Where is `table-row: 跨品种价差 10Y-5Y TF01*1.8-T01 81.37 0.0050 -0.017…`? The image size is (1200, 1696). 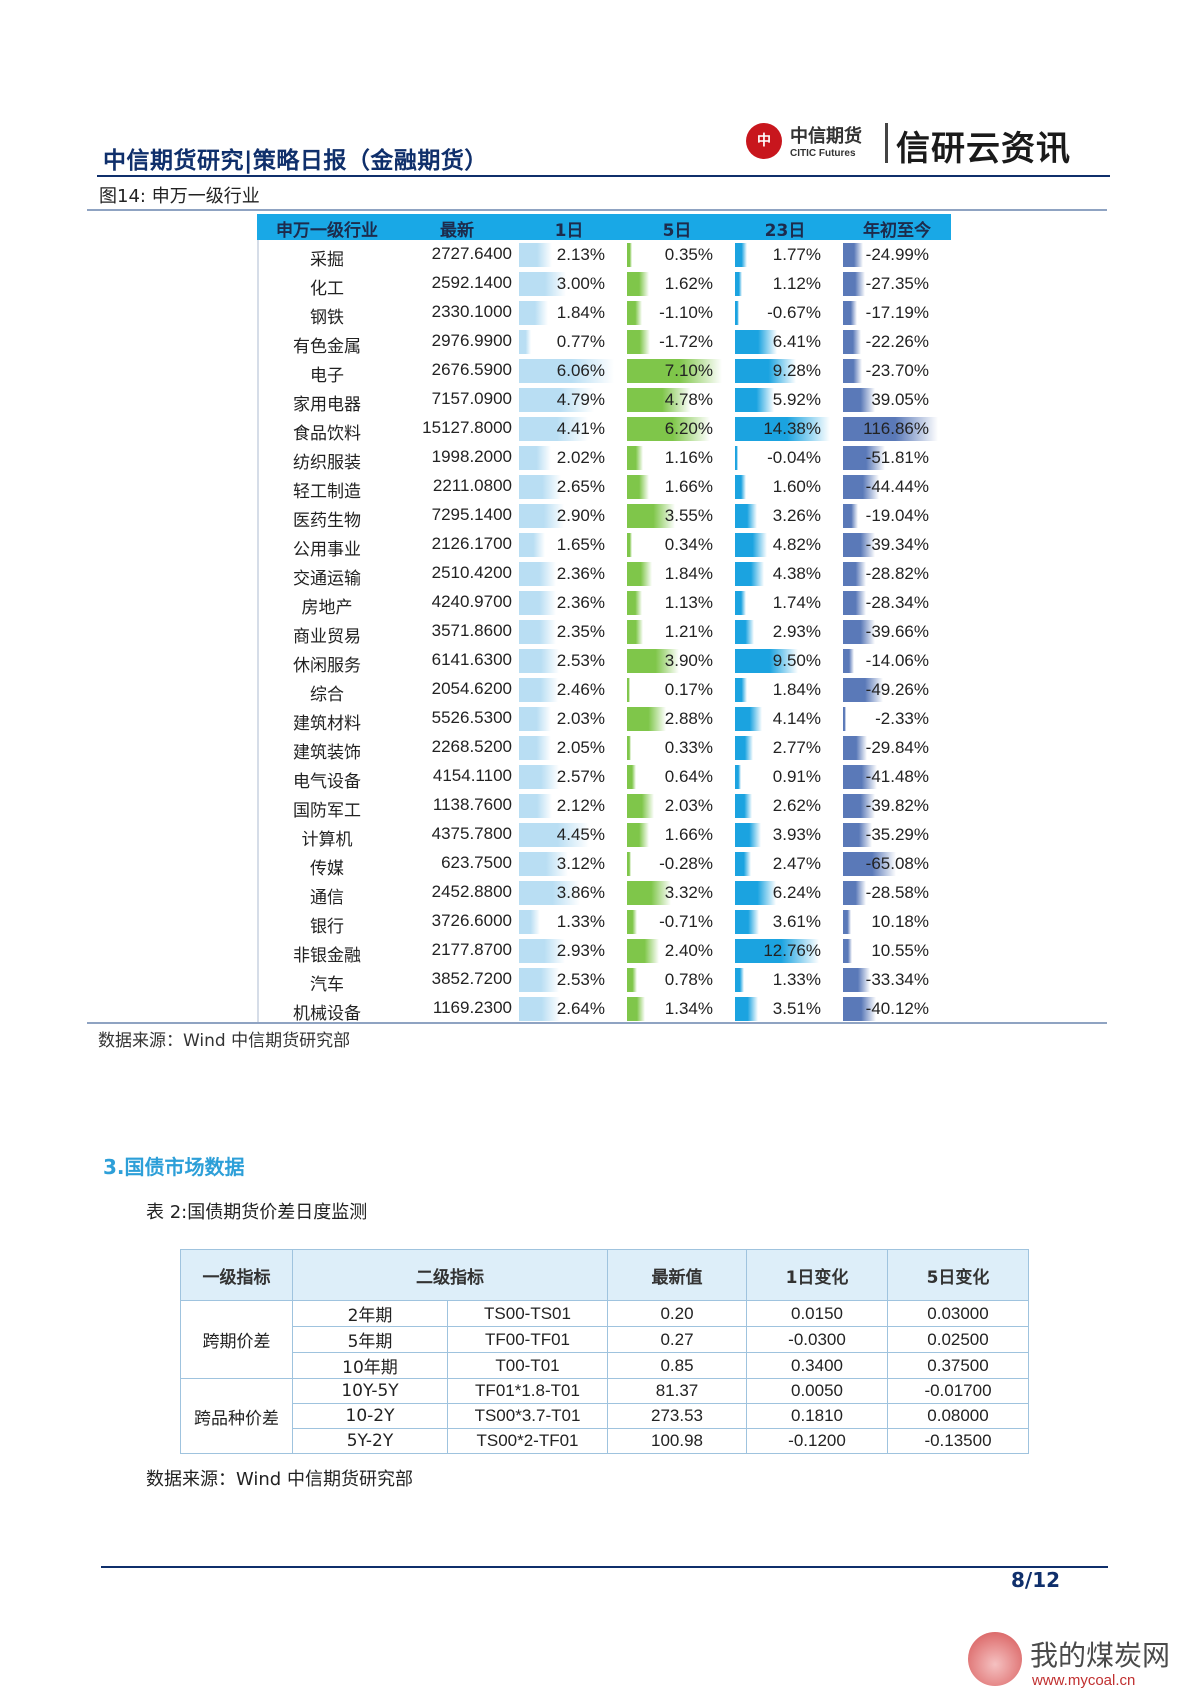
table-row: 跨品种价差 10Y-5Y TF01*1.8-T01 81.37 0.0050 -0.017… is located at coordinates (604, 1416).